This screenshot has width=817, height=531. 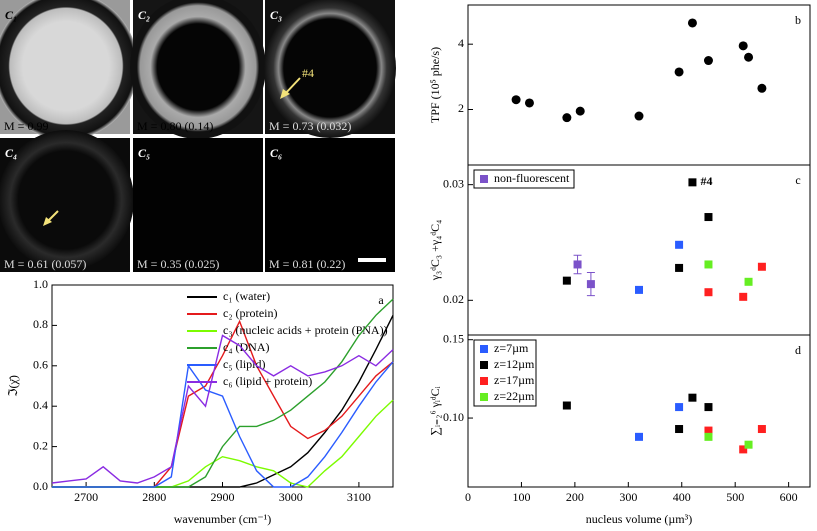 What do you see at coordinates (639, 519) in the screenshot?
I see `x-axis-label: nucleus volume (µm³)` at bounding box center [639, 519].